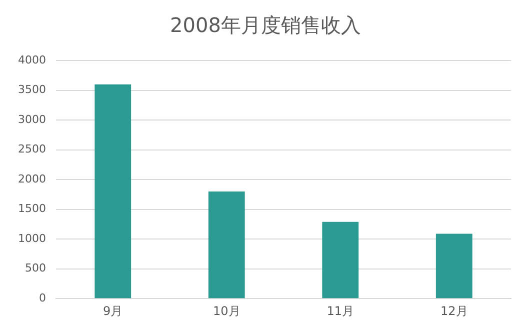  What do you see at coordinates (265, 25) in the screenshot?
I see `chart-title: 2008年月度销售收入` at bounding box center [265, 25].